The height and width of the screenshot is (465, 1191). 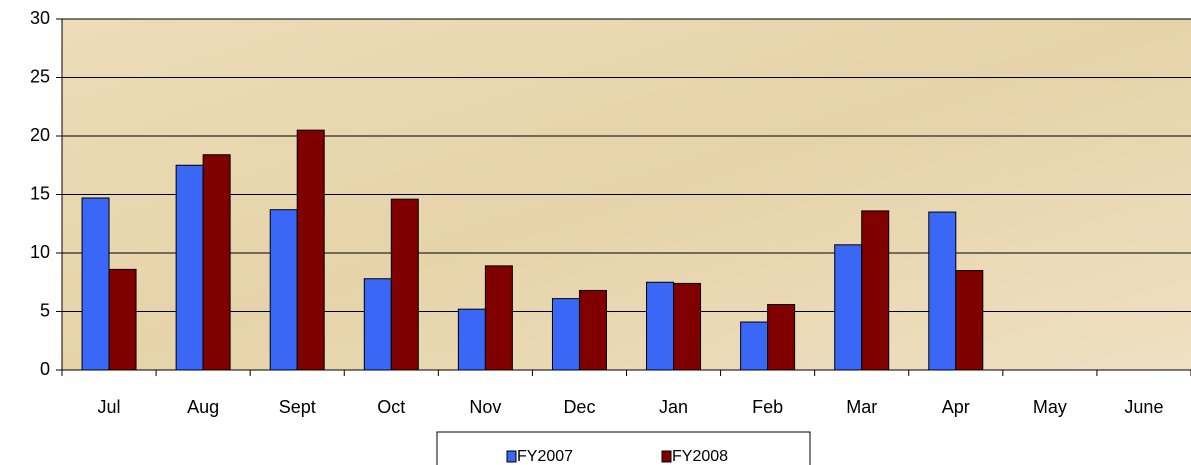 What do you see at coordinates (485, 407) in the screenshot?
I see `x-tick-label: Nov` at bounding box center [485, 407].